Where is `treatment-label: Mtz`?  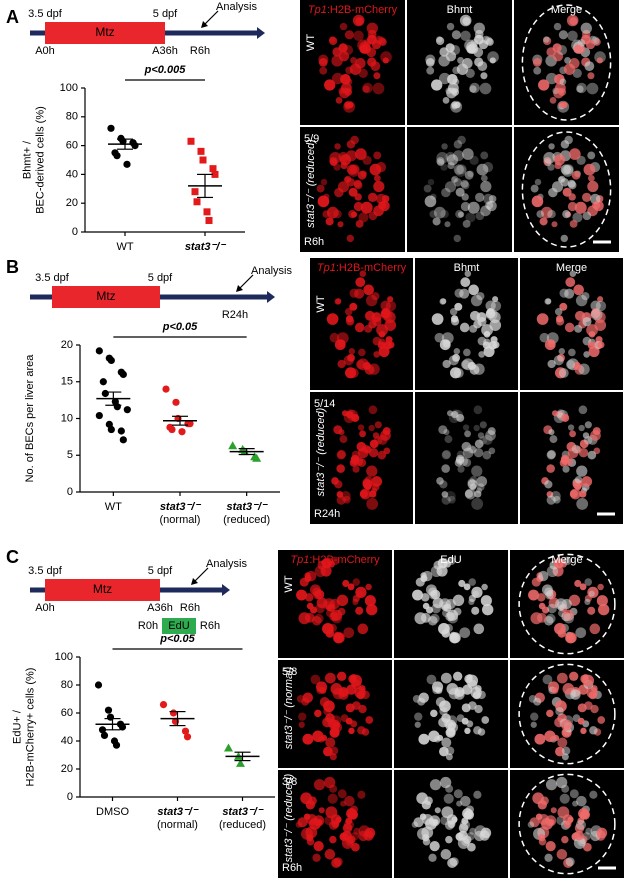 treatment-label: Mtz is located at coordinates (105, 296).